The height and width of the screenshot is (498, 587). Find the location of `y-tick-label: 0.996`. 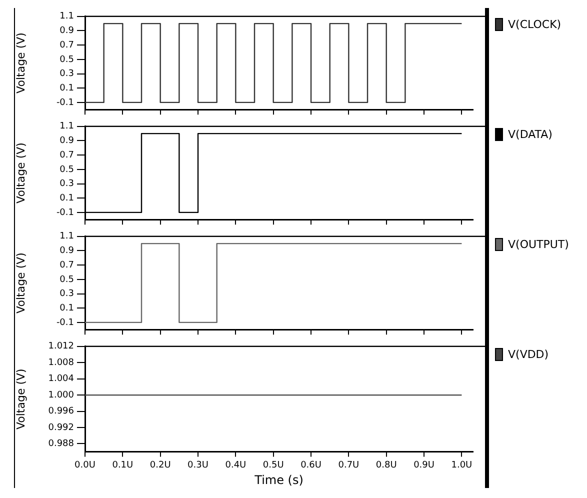

y-tick-label: 0.996 is located at coordinates (61, 411).